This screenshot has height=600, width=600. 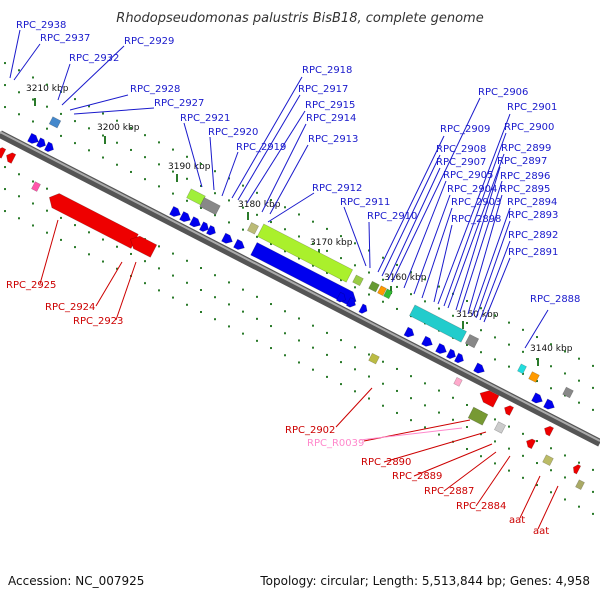 What do you see at coordinates (525, 189) in the screenshot?
I see `gene-label: RPC_2895` at bounding box center [525, 189].